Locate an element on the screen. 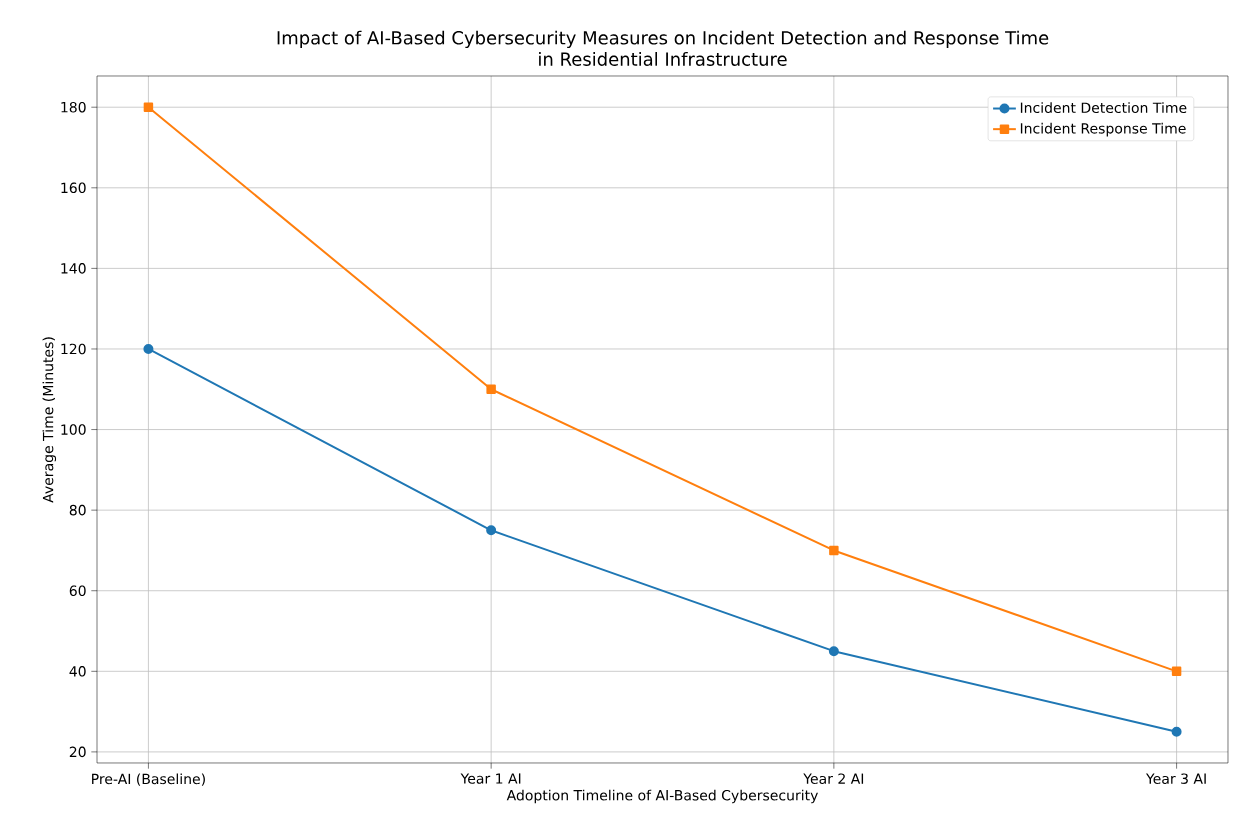 This screenshot has height=817, width=1238. x-tick-label: Year 3 AI is located at coordinates (1176, 778).